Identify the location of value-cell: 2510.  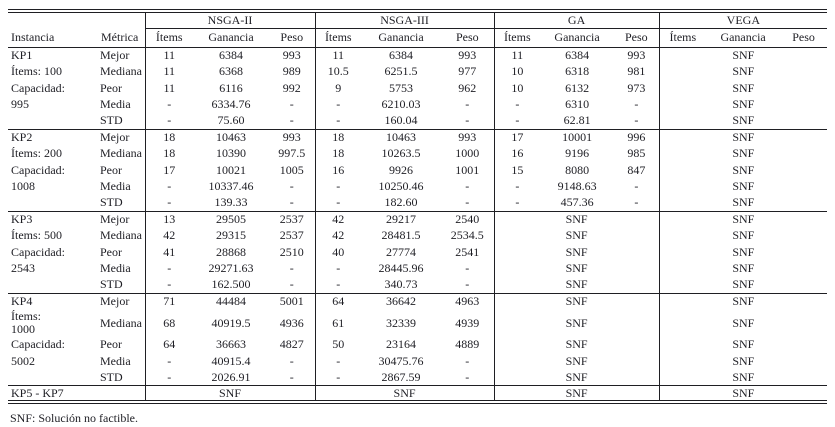
(291, 251).